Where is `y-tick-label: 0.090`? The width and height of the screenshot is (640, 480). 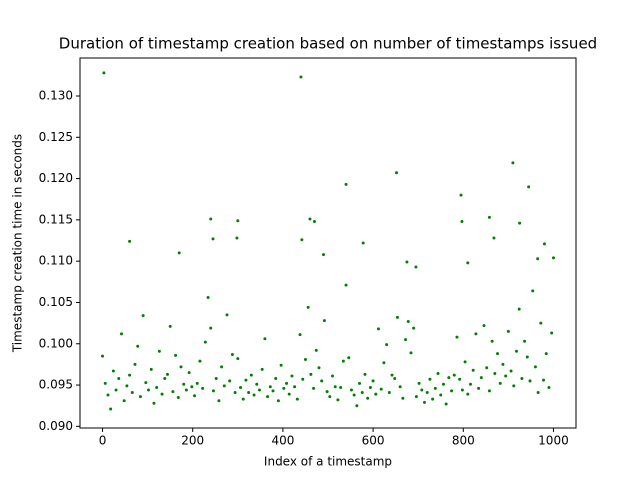
y-tick-label: 0.090 is located at coordinates (56, 426).